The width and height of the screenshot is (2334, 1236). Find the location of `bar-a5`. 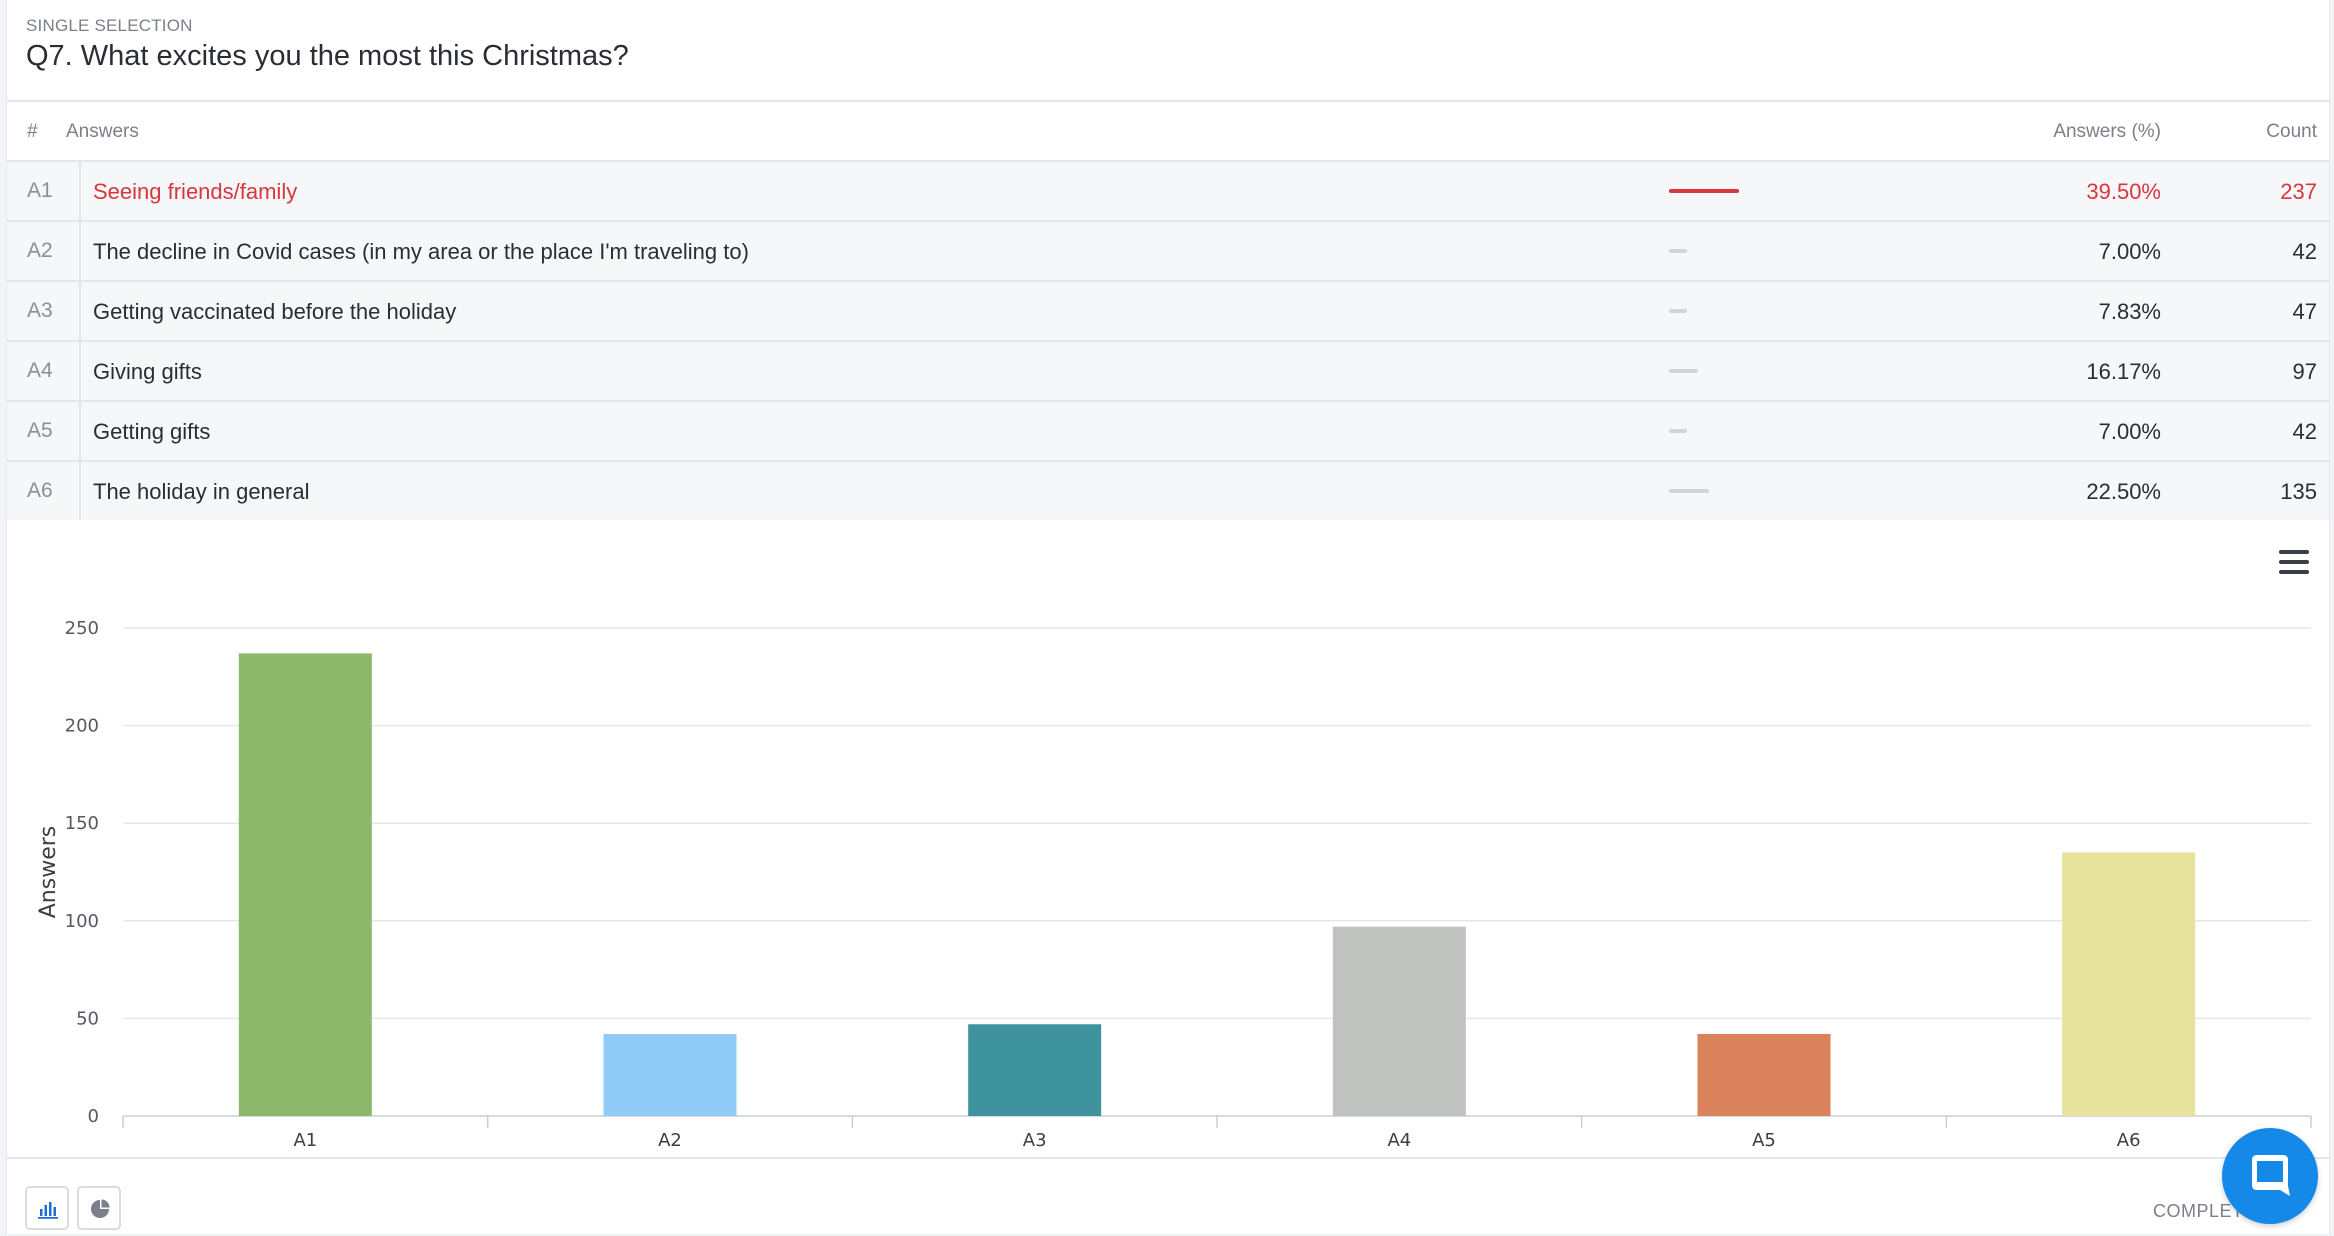

bar-a5 is located at coordinates (1764, 1075).